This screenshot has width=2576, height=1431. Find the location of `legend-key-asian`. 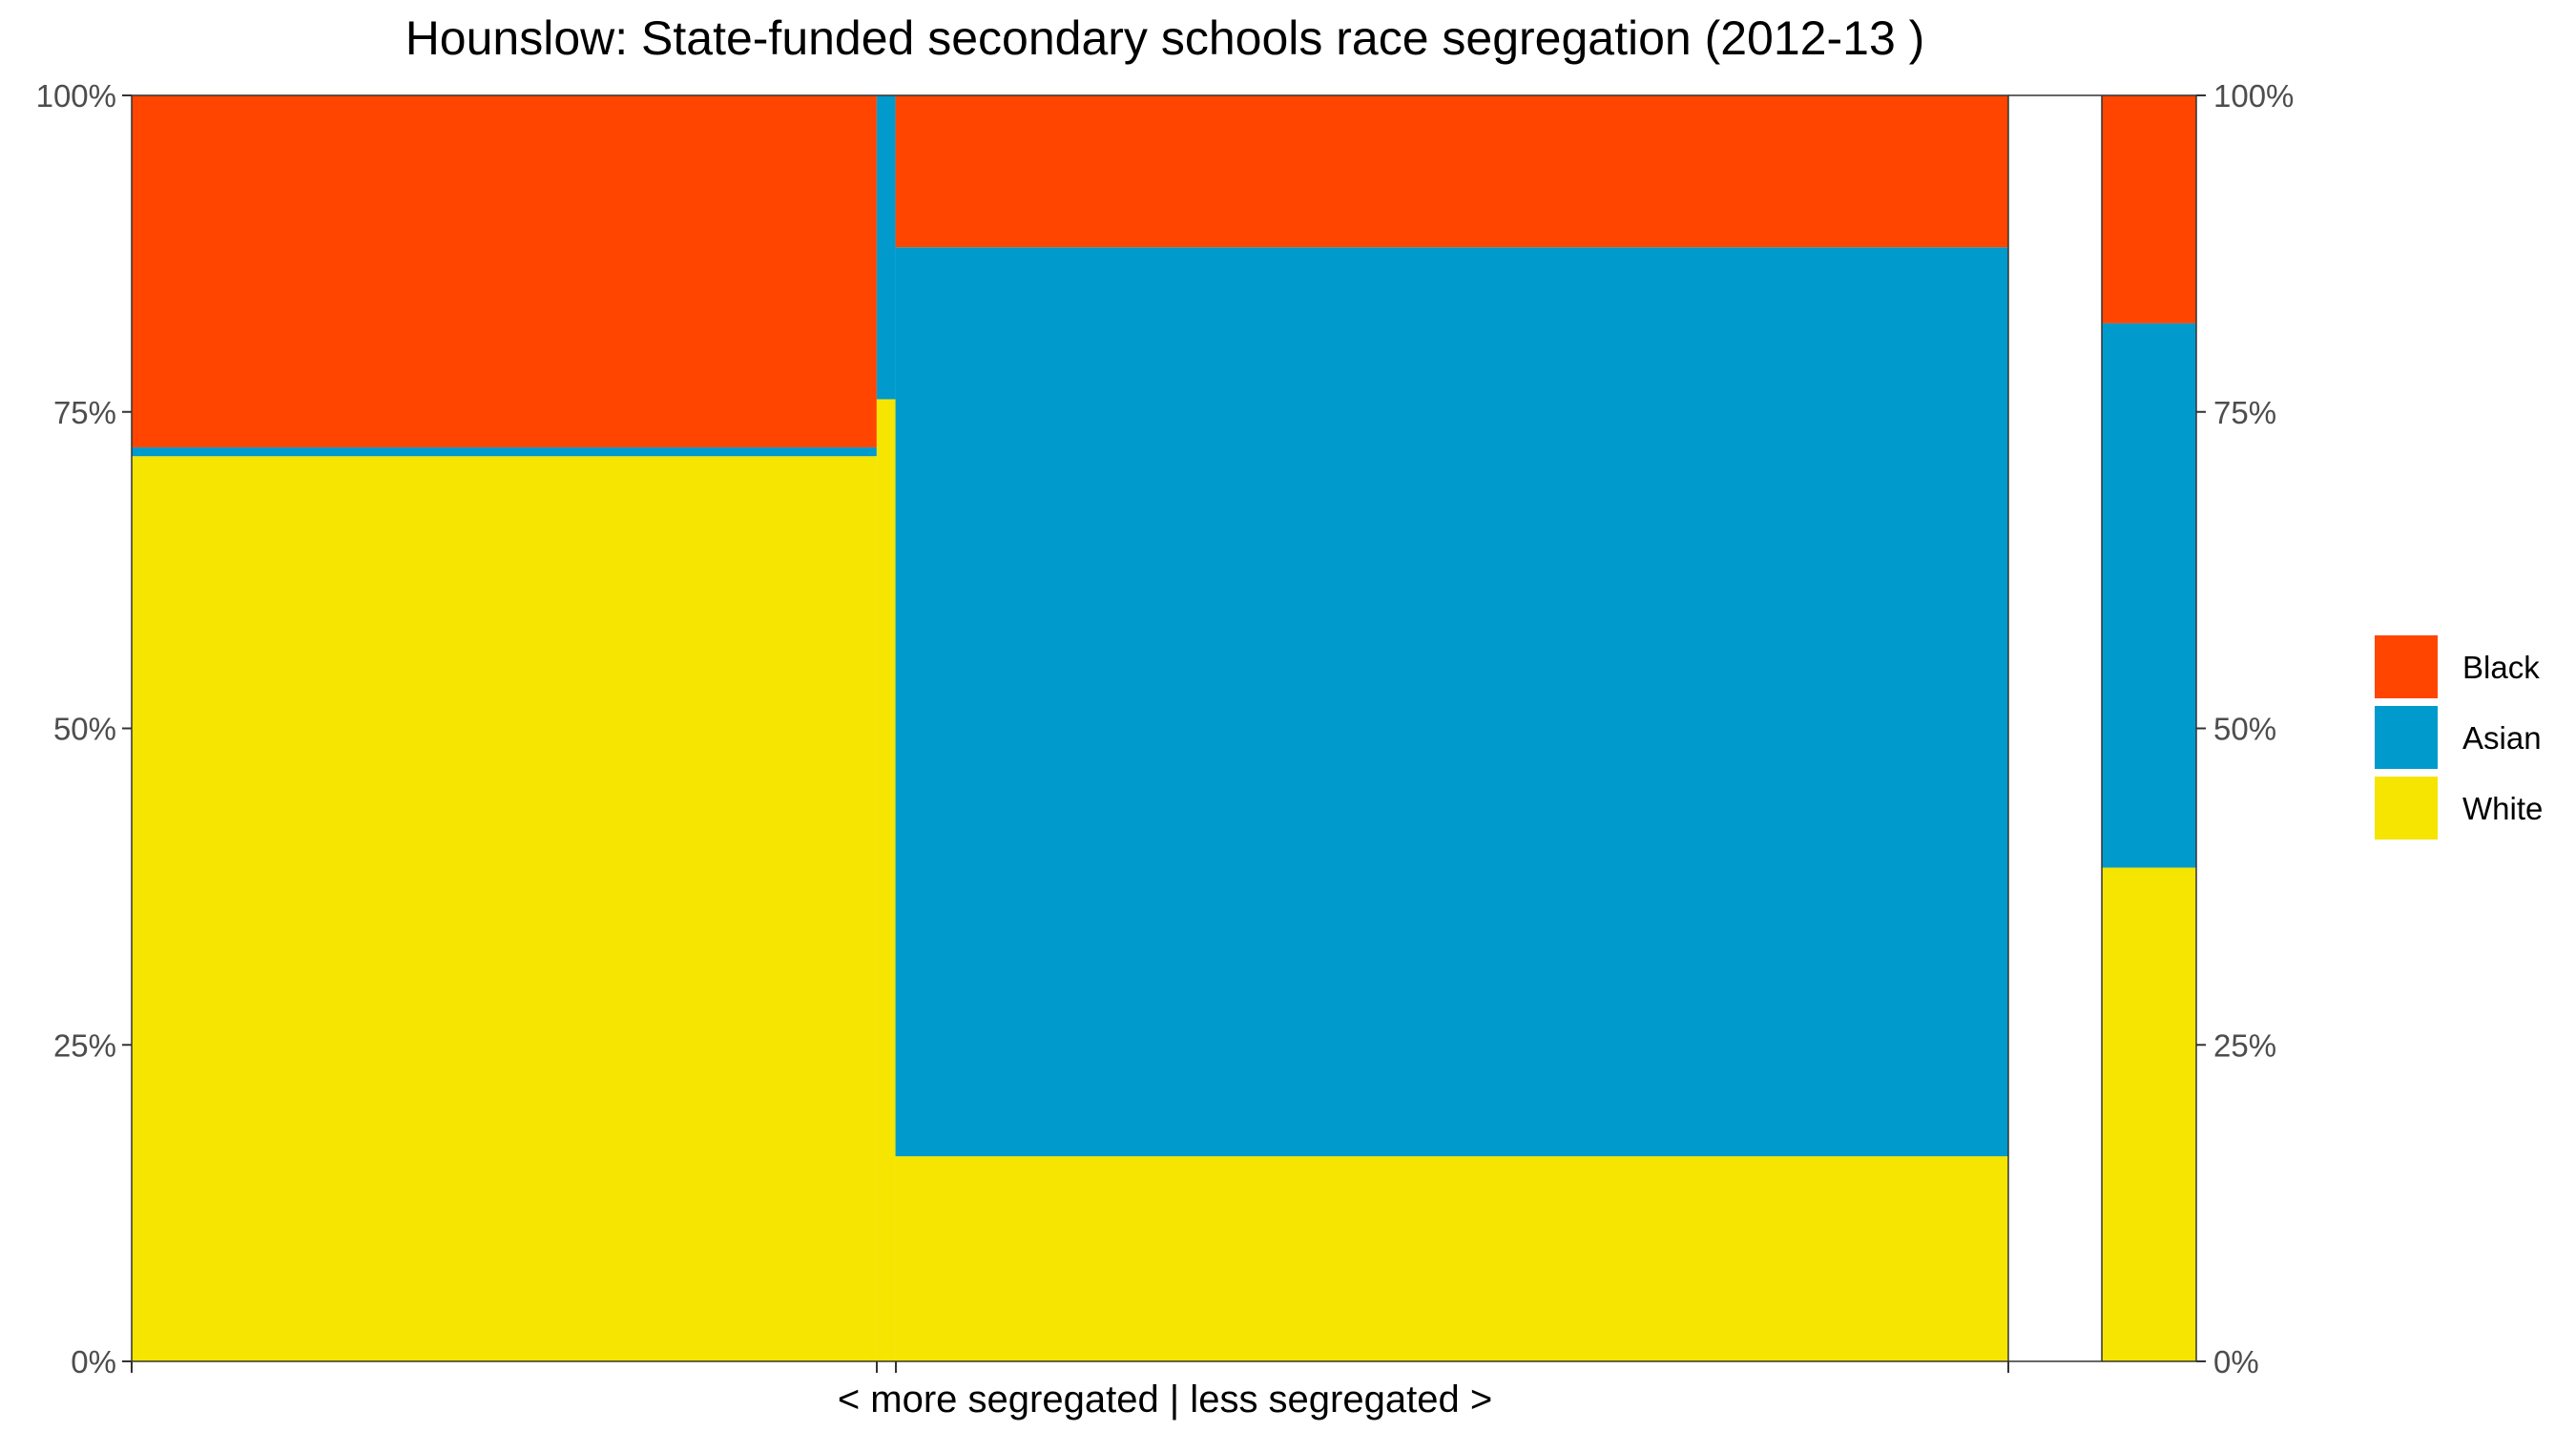

legend-key-asian is located at coordinates (2406, 737).